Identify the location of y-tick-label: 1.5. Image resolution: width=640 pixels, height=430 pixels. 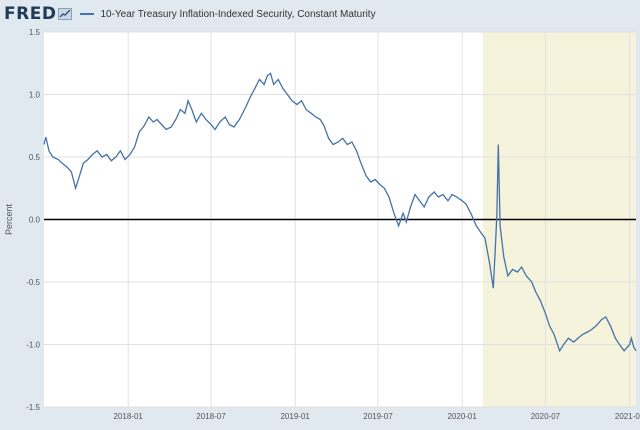
(35, 32).